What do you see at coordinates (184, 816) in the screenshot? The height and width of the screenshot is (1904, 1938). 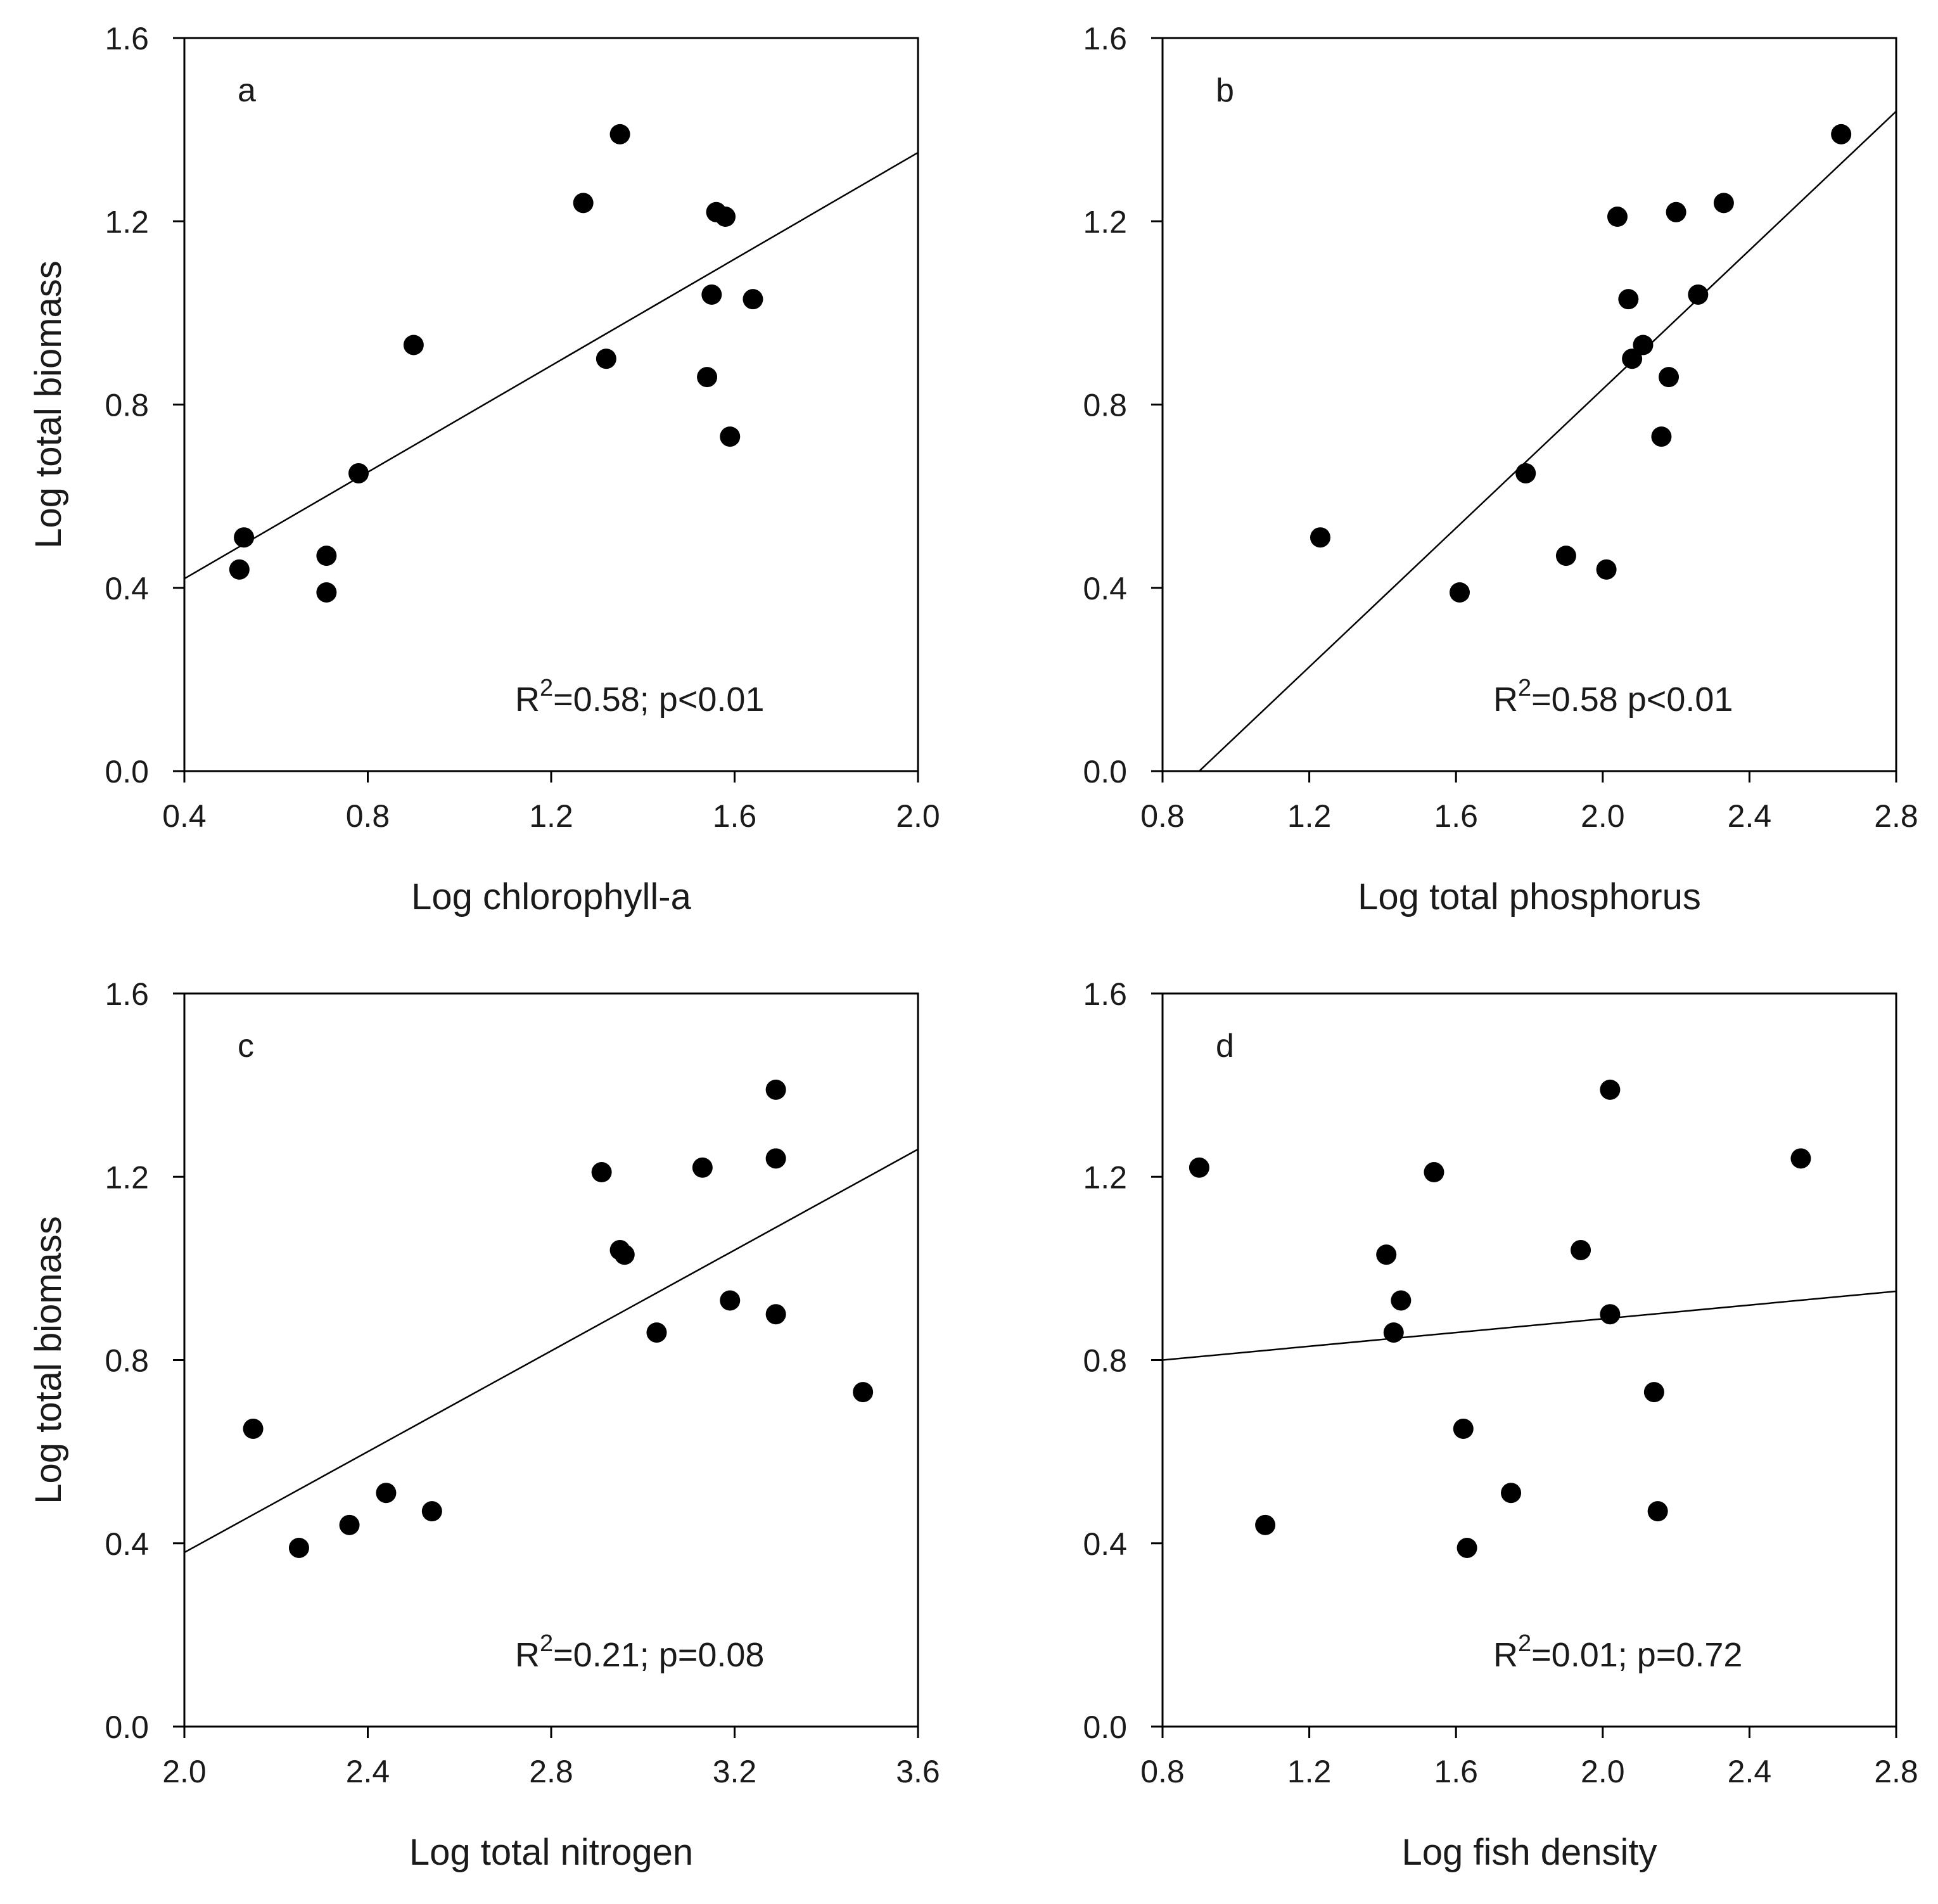 I see `x-tick-label: 0.4` at bounding box center [184, 816].